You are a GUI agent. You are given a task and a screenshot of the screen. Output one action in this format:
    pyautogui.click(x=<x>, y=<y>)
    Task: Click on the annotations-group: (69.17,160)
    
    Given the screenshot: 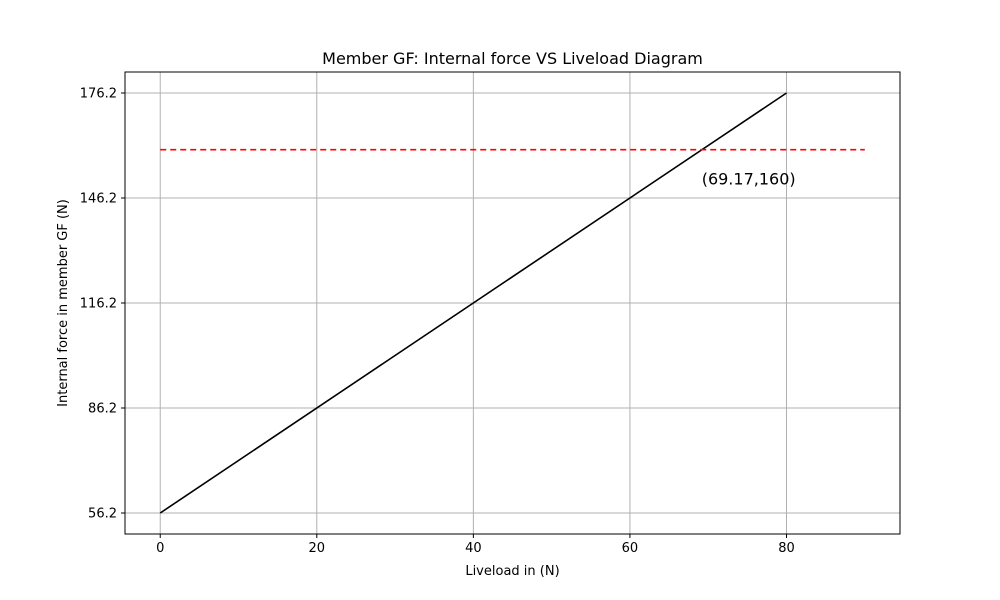 What is the action you would take?
    pyautogui.click(x=749, y=179)
    